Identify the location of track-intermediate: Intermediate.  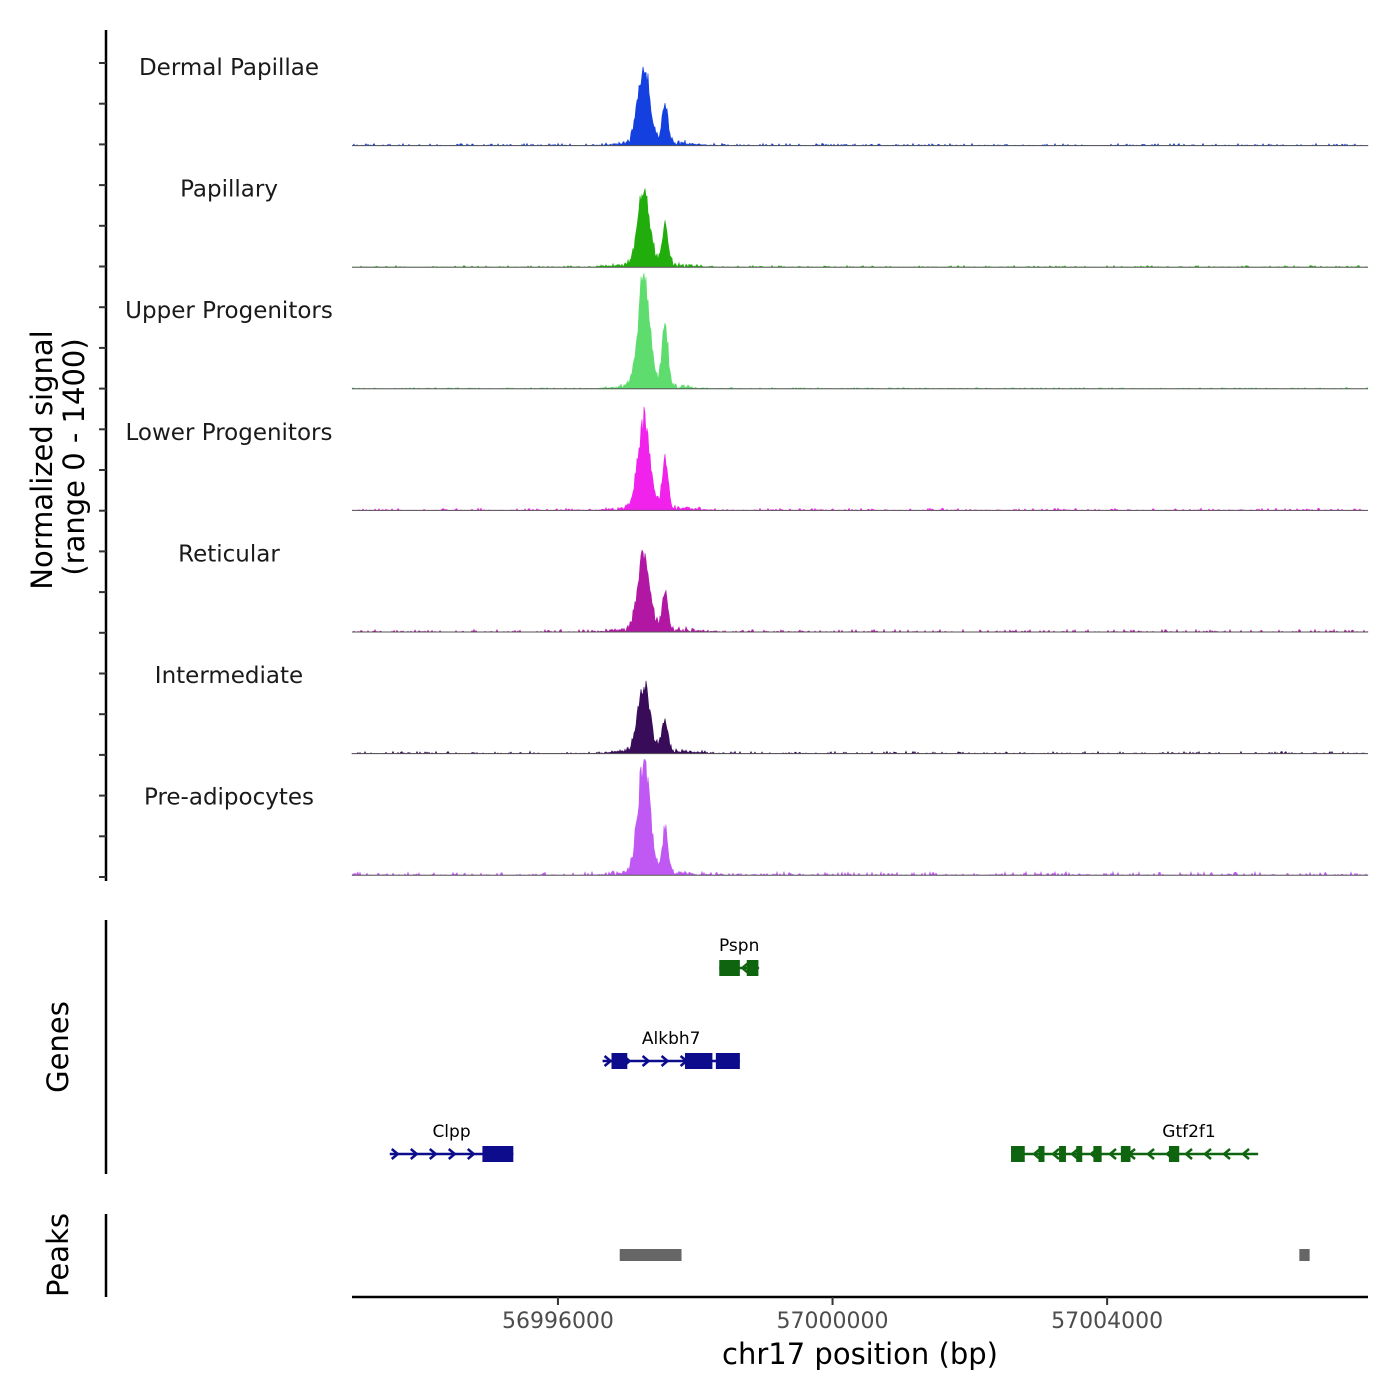
(761, 709).